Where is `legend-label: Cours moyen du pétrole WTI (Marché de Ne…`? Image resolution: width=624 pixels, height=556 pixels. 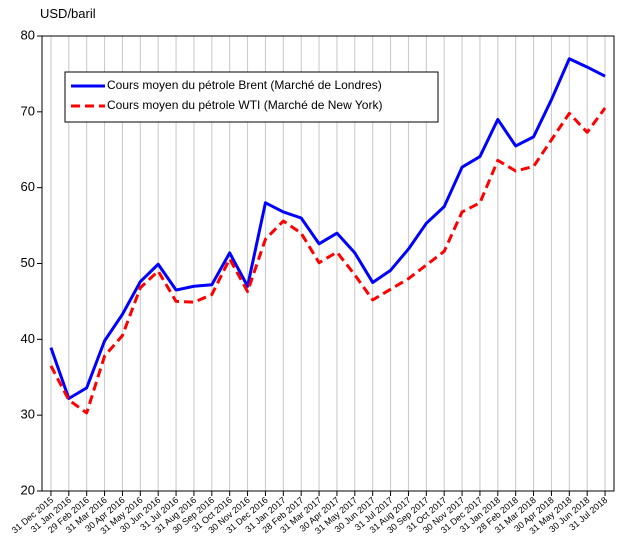 legend-label: Cours moyen du pétrole WTI (Marché de Ne… is located at coordinates (244, 105).